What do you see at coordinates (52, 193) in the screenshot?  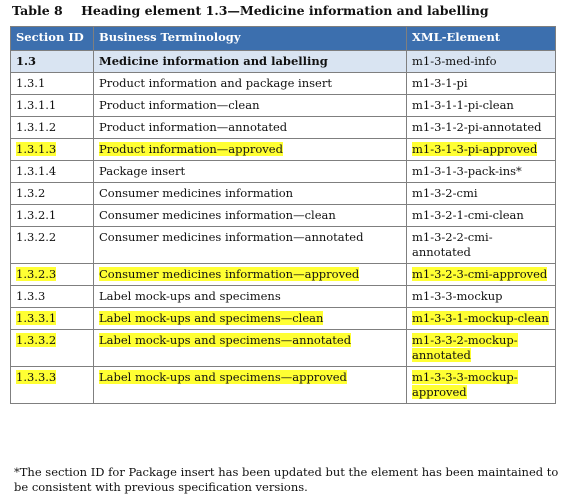 I see `section-id-cell: 1.3.2` at bounding box center [52, 193].